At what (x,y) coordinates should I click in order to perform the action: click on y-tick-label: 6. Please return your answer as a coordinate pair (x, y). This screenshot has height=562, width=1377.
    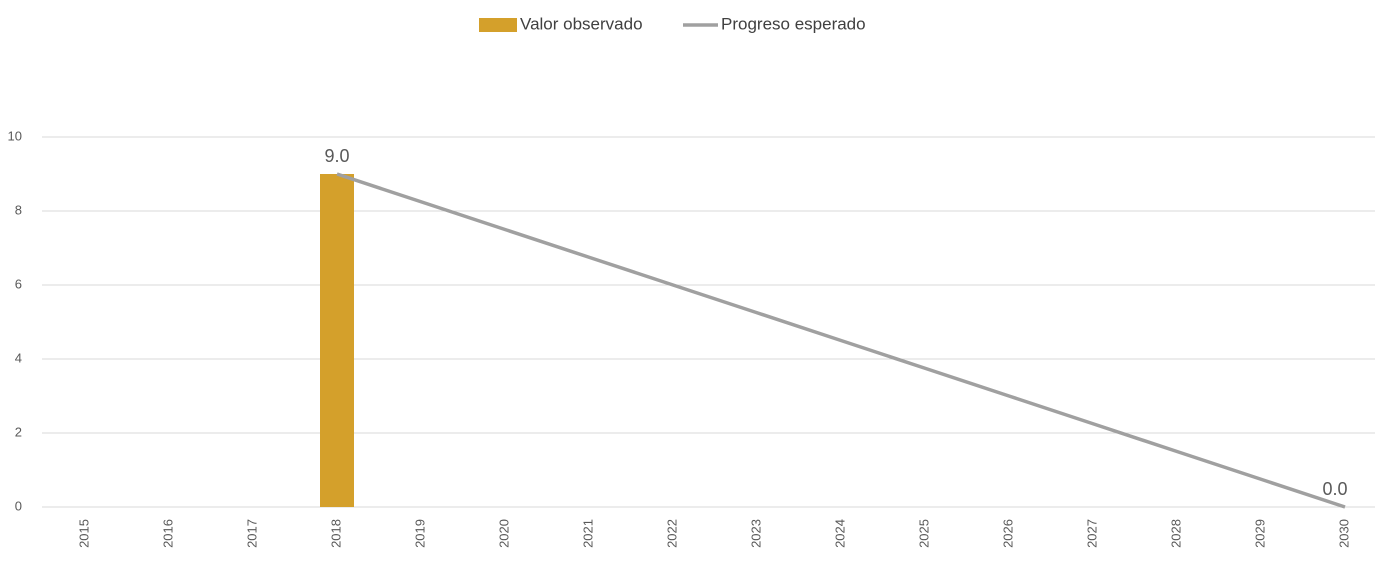
    Looking at the image, I should click on (18, 283).